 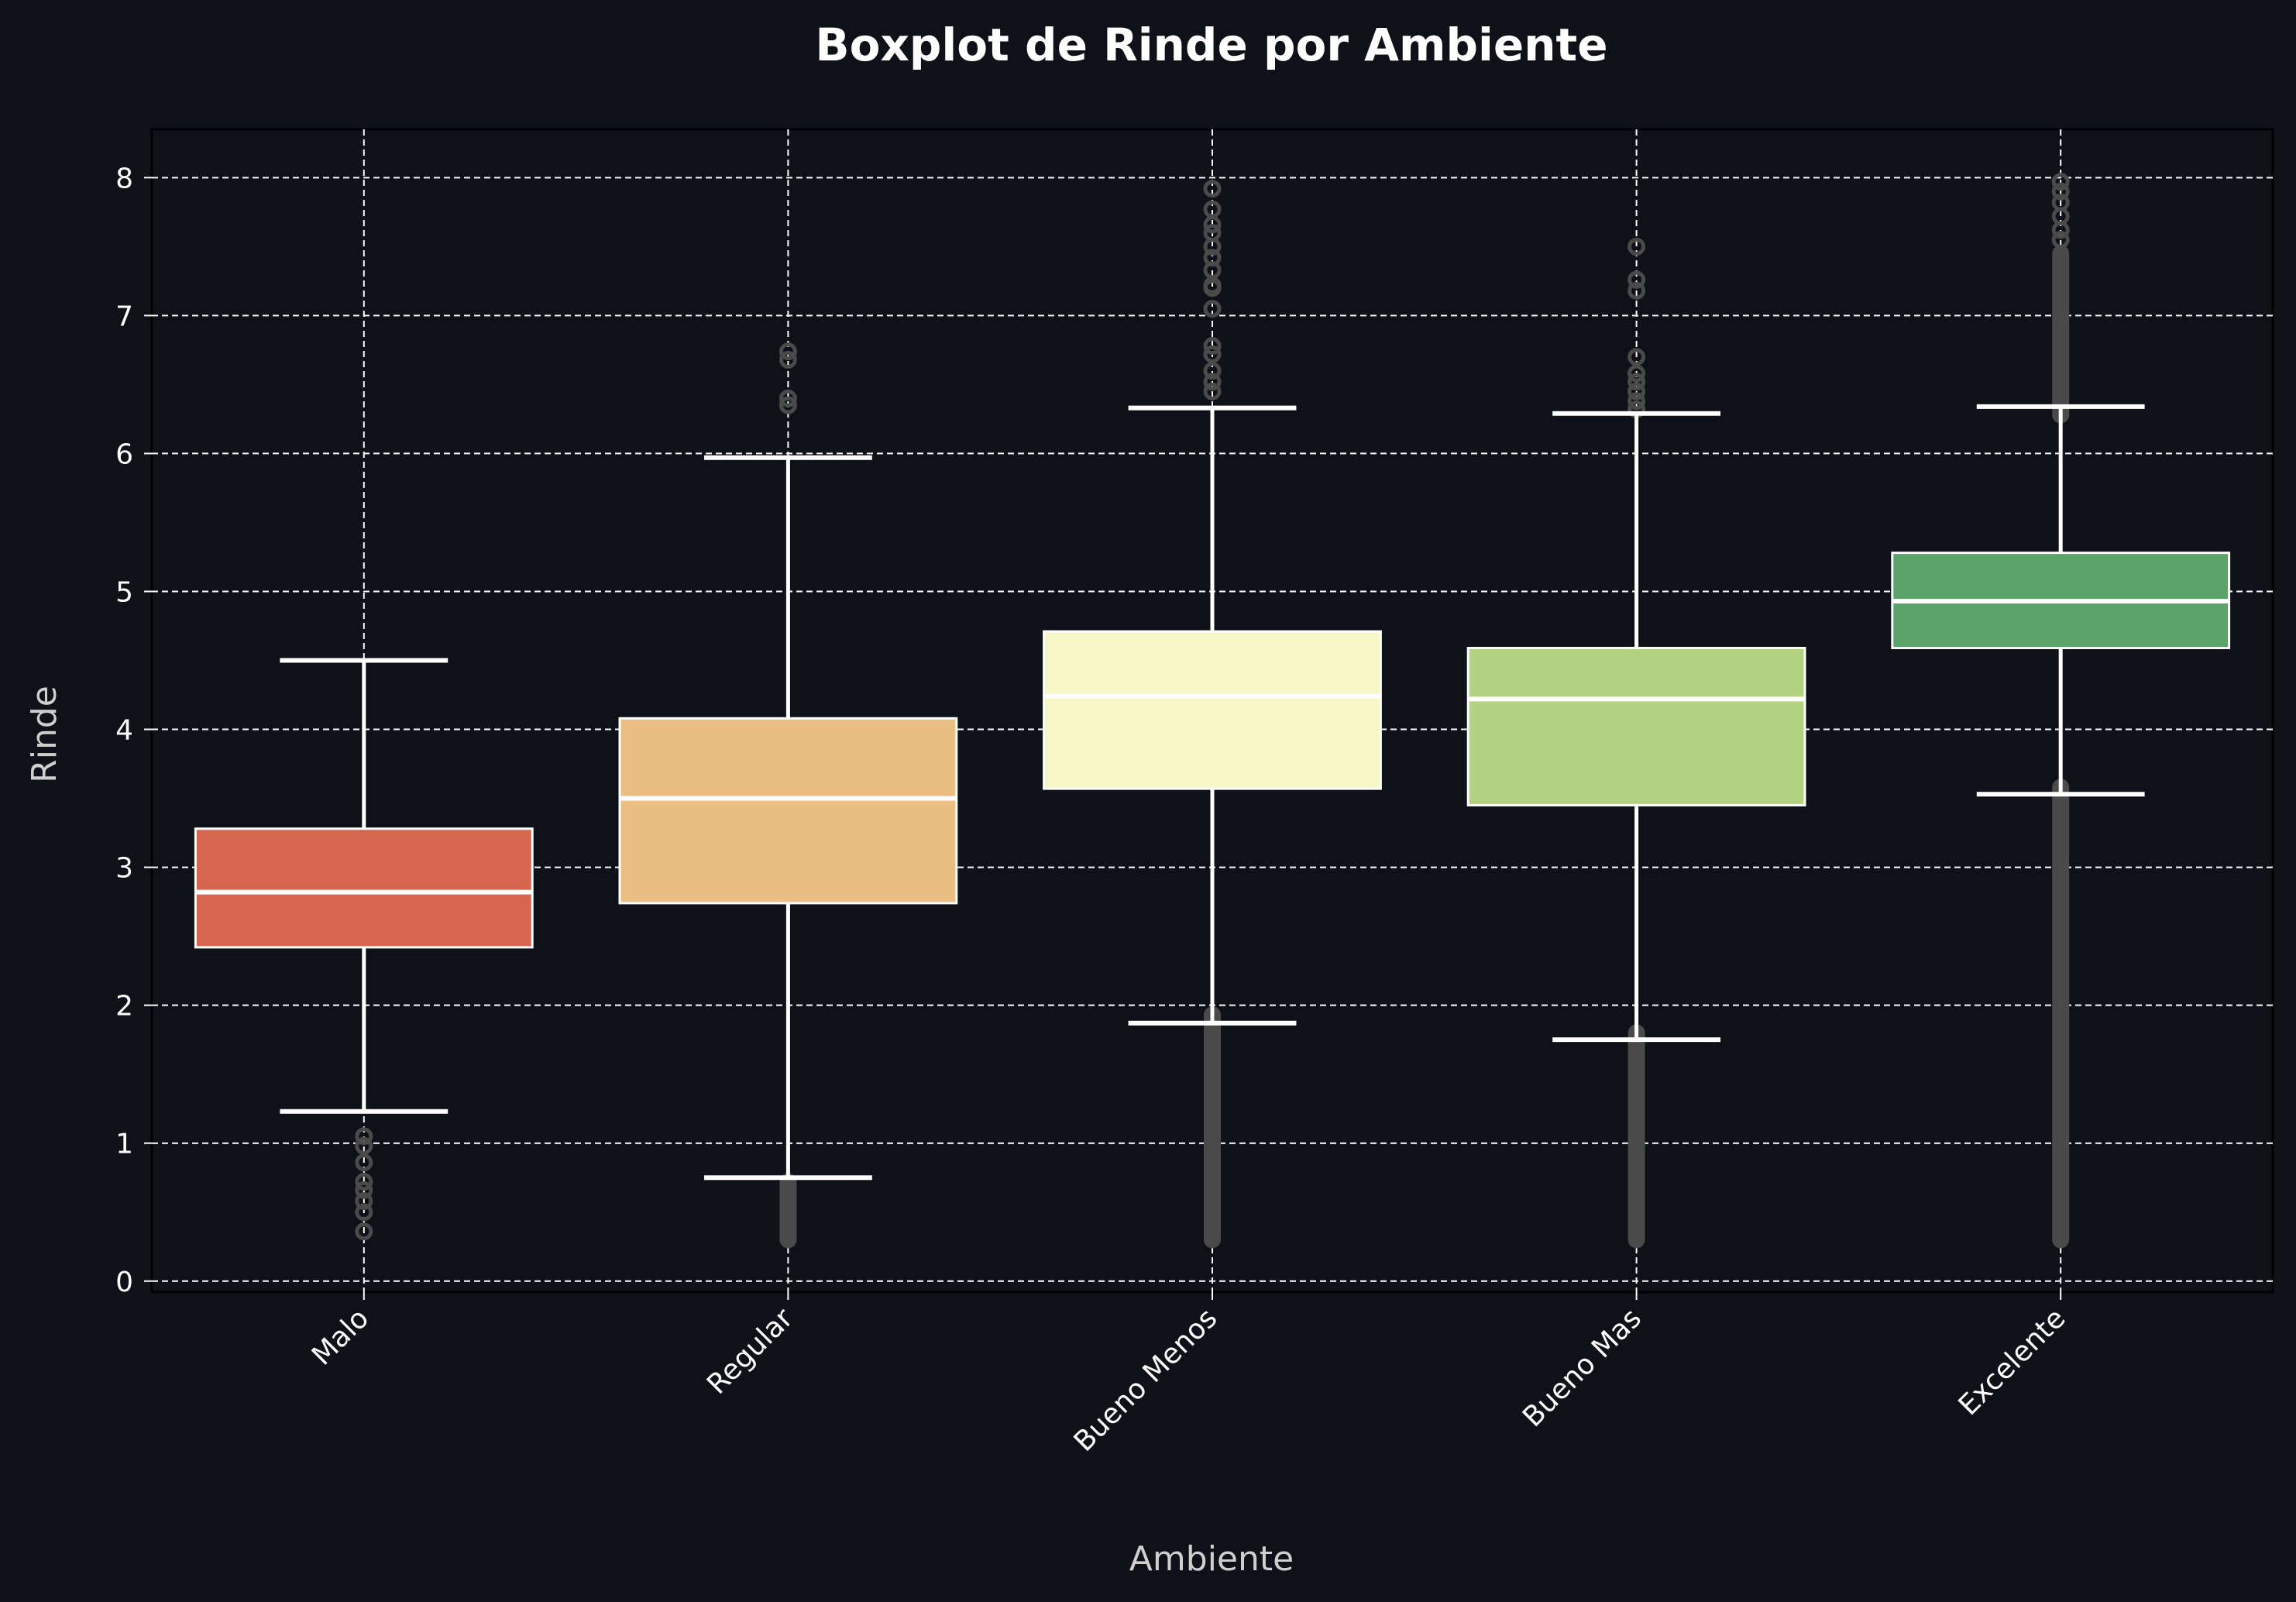 What do you see at coordinates (124, 317) in the screenshot?
I see `y-tick-label: 7` at bounding box center [124, 317].